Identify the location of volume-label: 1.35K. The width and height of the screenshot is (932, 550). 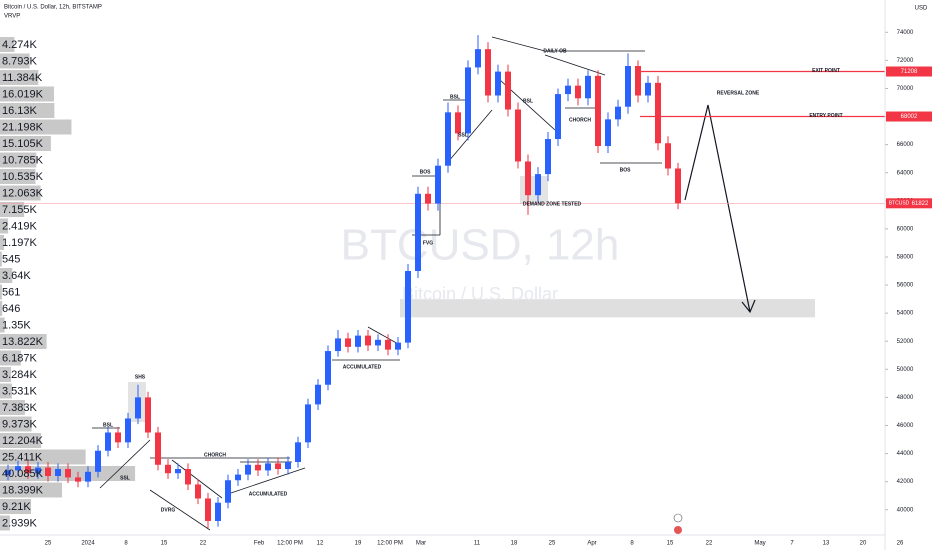
(16, 325).